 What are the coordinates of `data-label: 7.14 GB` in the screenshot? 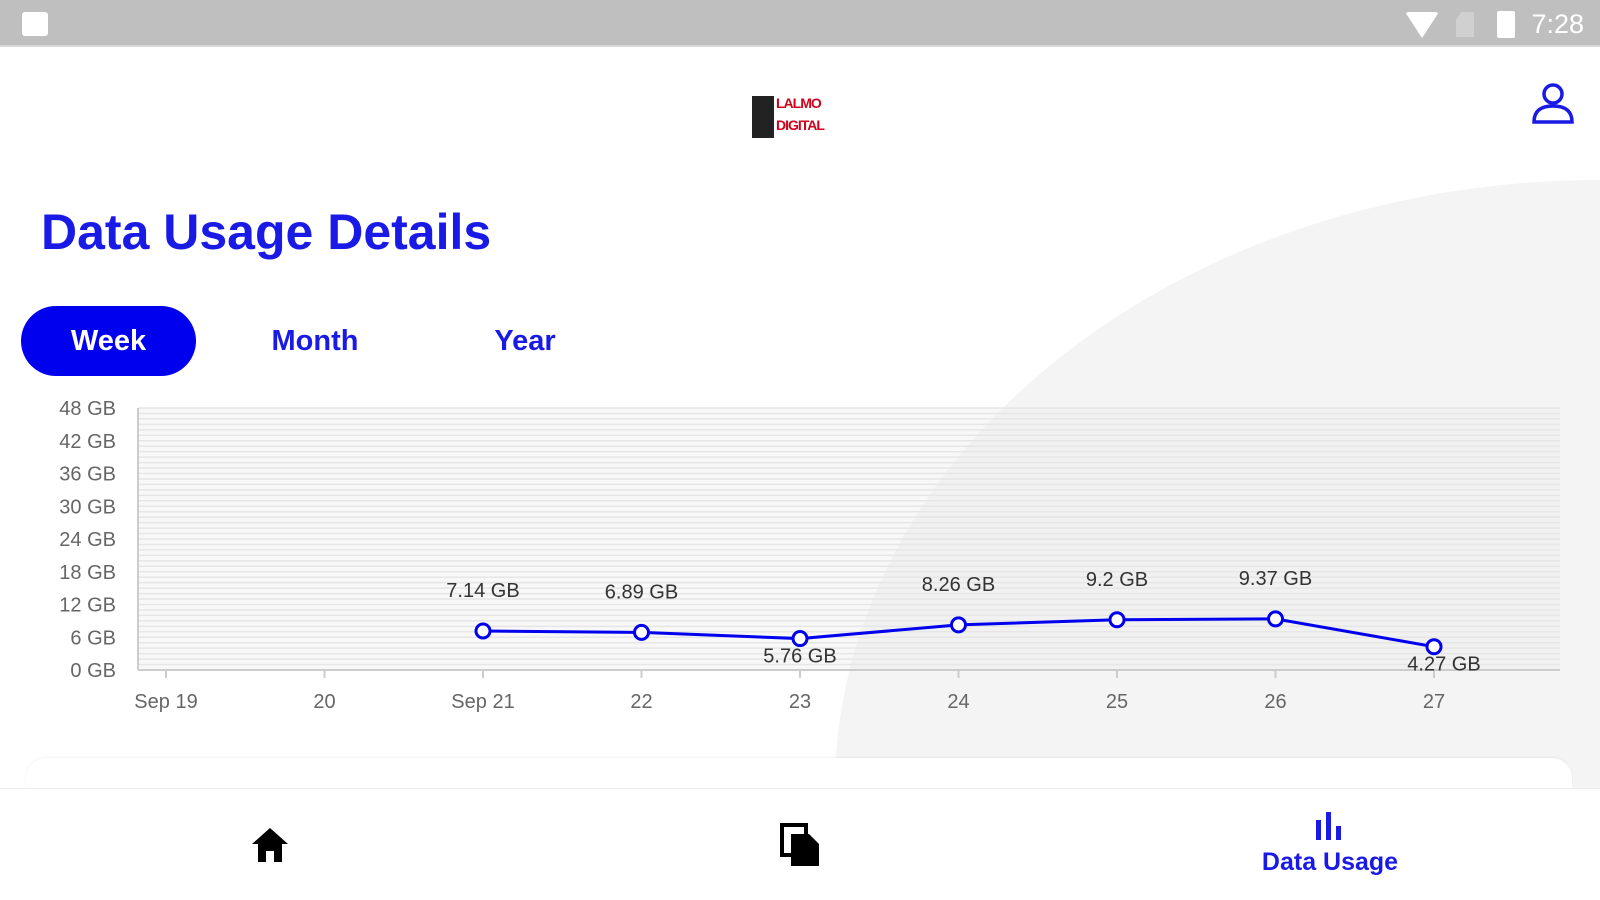 It's located at (482, 591).